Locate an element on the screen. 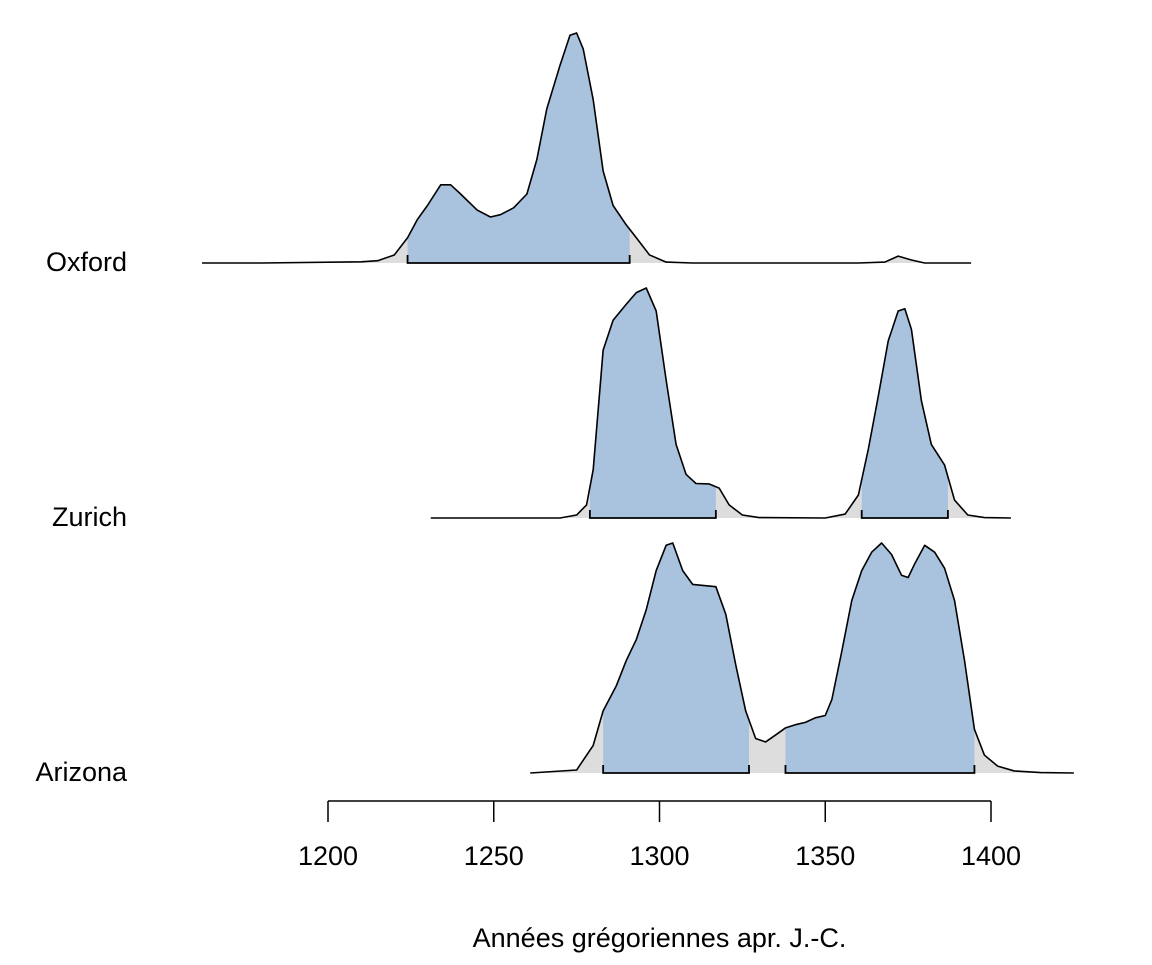 The image size is (1152, 965). x-tick-label: 1200 is located at coordinates (328, 856).